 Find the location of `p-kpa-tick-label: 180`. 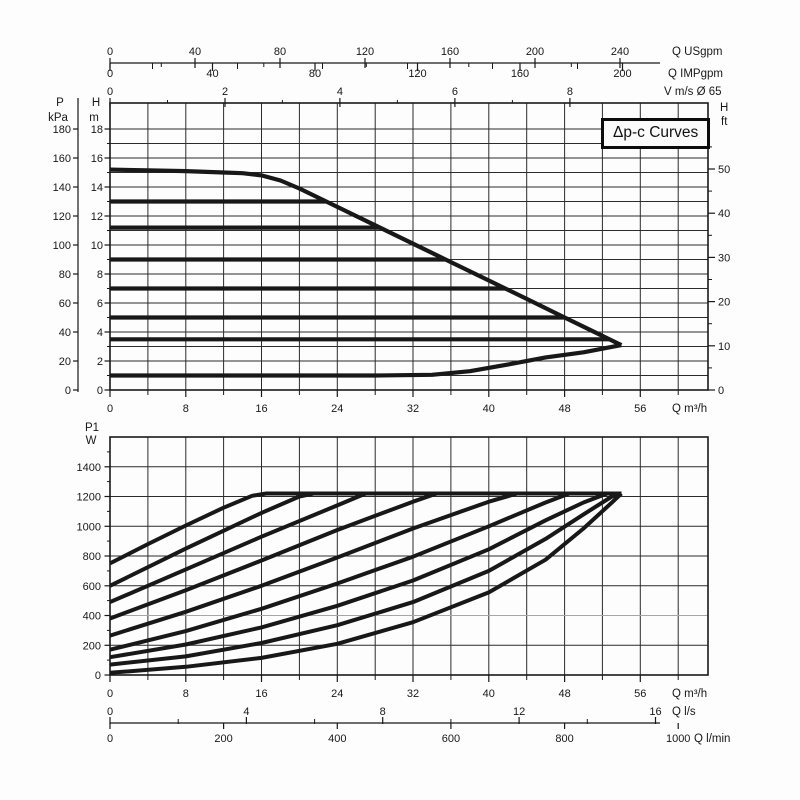

p-kpa-tick-label: 180 is located at coordinates (62, 130).